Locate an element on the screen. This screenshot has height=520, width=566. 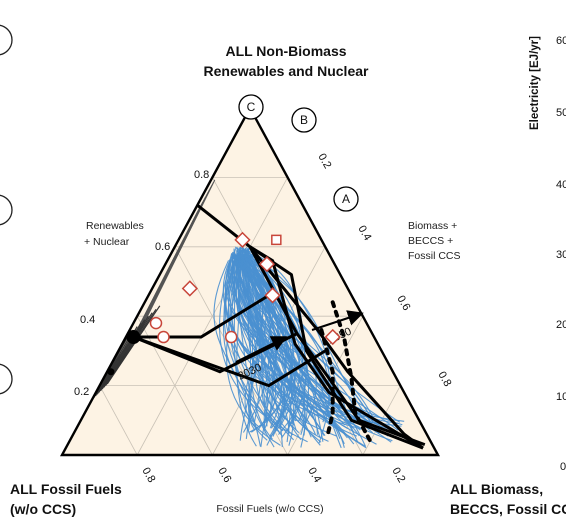
left-axis-tick: 0.8 is located at coordinates (201, 175).